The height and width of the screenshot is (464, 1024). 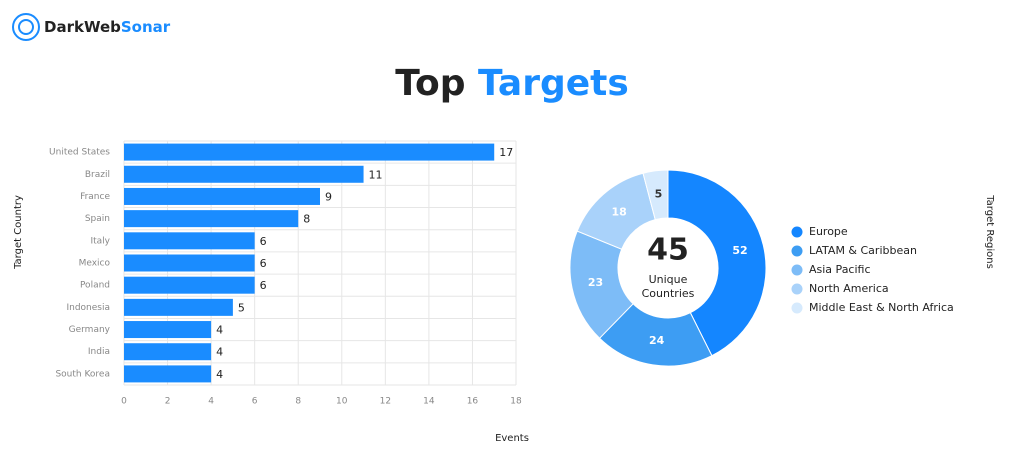 What do you see at coordinates (298, 402) in the screenshot?
I see `x-tick-label: 8` at bounding box center [298, 402].